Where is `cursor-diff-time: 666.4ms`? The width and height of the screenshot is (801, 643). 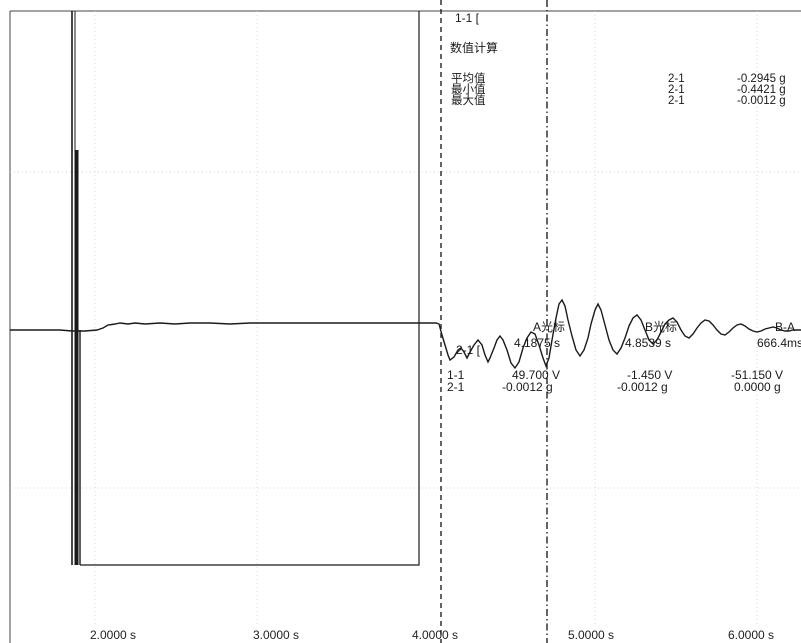
cursor-diff-time: 666.4ms is located at coordinates (779, 343).